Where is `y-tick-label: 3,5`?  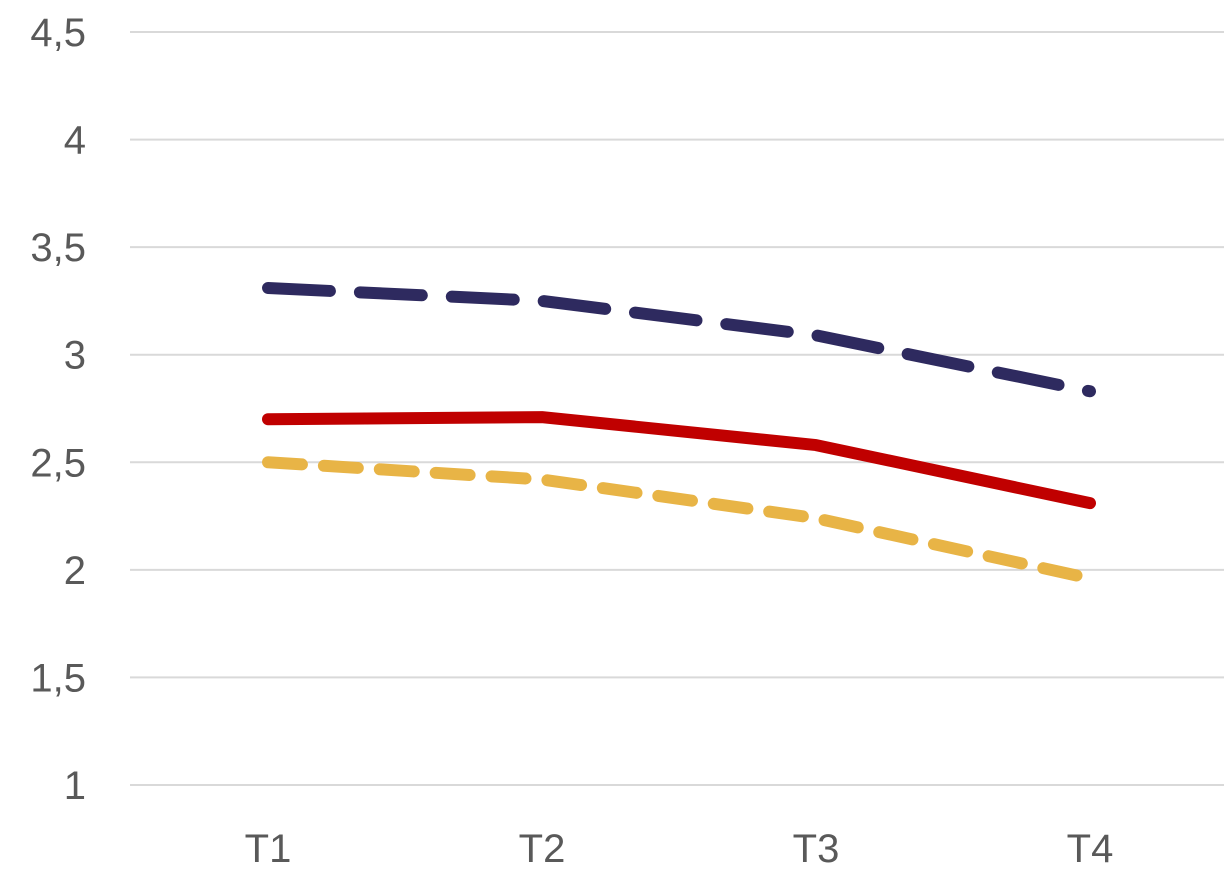
y-tick-label: 3,5 is located at coordinates (58, 248).